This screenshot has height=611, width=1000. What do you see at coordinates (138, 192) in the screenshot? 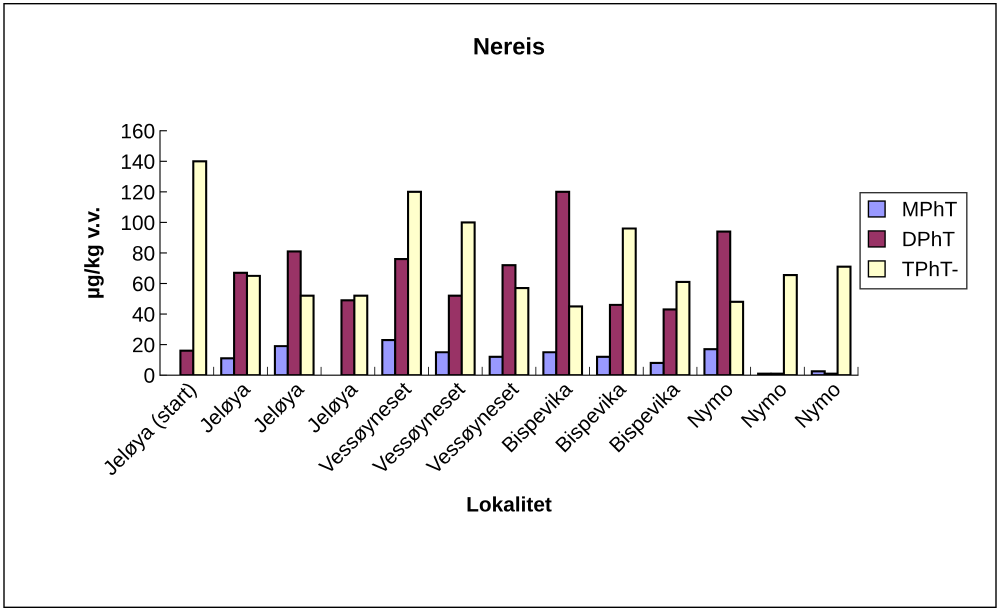
I see `y-tick-label: 120` at bounding box center [138, 192].